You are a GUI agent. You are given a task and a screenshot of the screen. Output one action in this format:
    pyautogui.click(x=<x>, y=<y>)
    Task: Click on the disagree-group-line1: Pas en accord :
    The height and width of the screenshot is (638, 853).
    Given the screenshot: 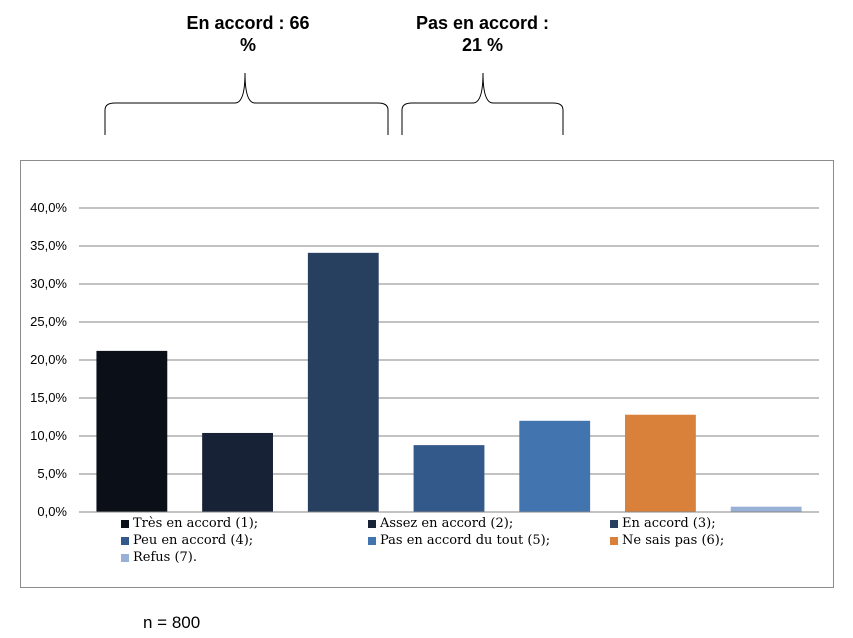 What is the action you would take?
    pyautogui.click(x=482, y=23)
    